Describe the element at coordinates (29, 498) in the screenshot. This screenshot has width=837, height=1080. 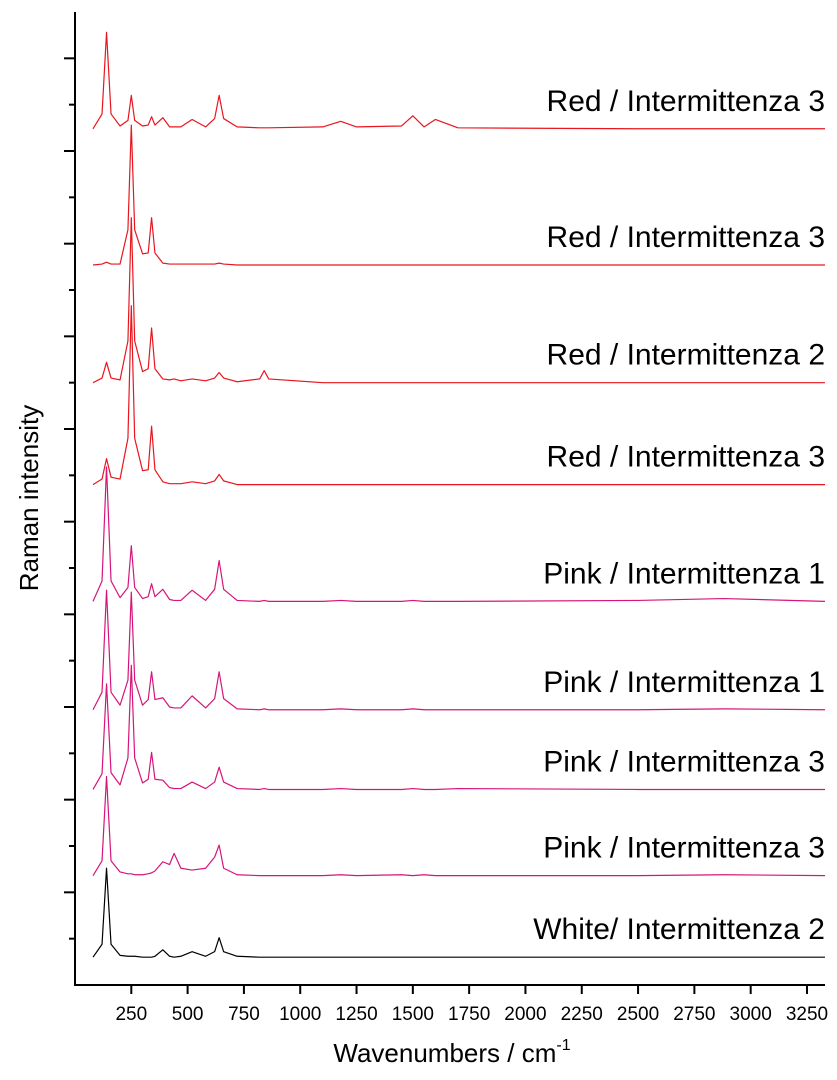
I see `y-axis-title: Raman intensity` at that location.